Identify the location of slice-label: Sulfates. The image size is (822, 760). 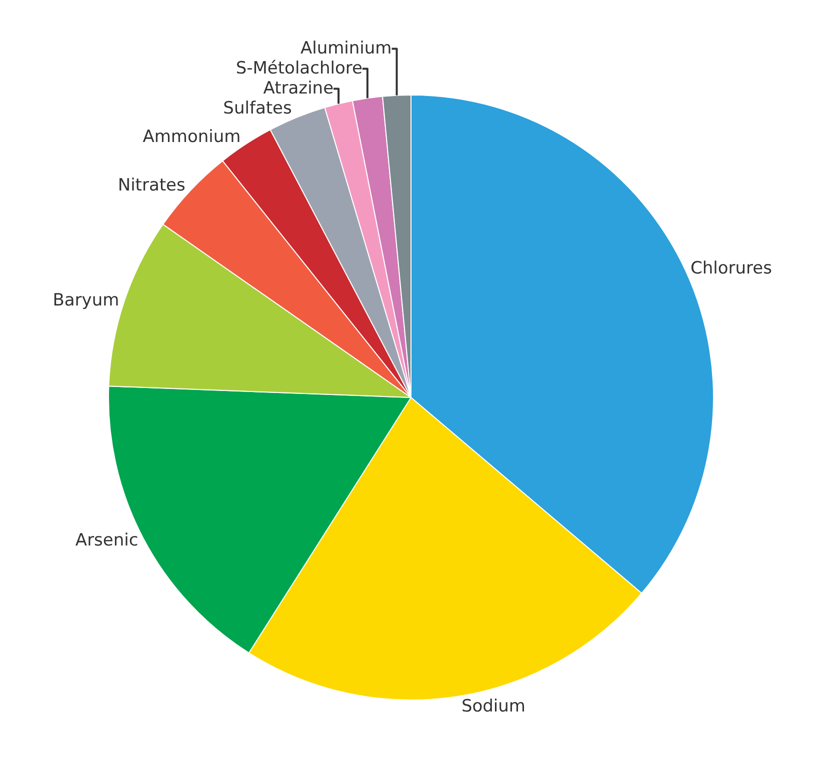
(257, 108).